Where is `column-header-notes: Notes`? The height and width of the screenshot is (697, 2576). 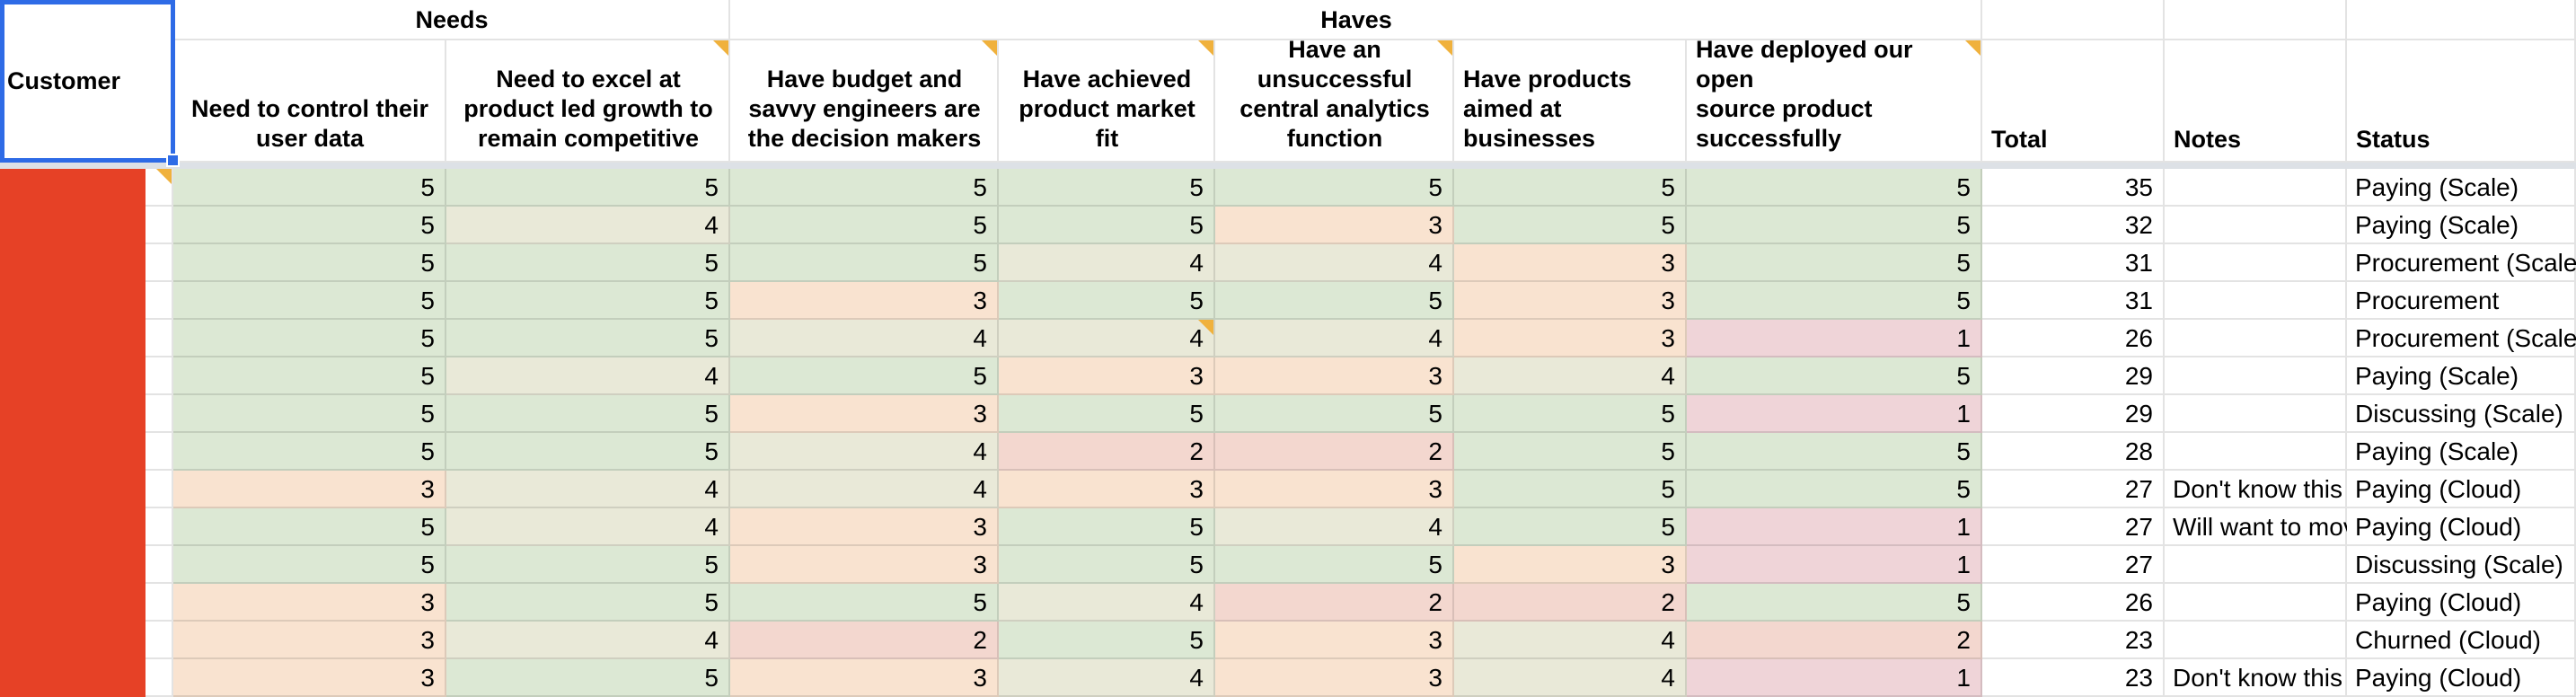 column-header-notes: Notes is located at coordinates (2256, 101).